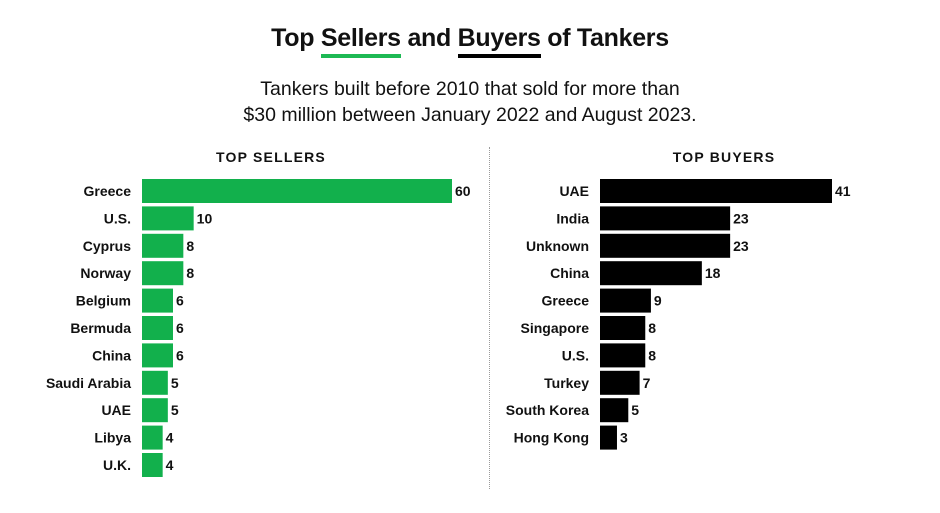 The image size is (940, 513). I want to click on buyers-category-label: U.S., so click(575, 355).